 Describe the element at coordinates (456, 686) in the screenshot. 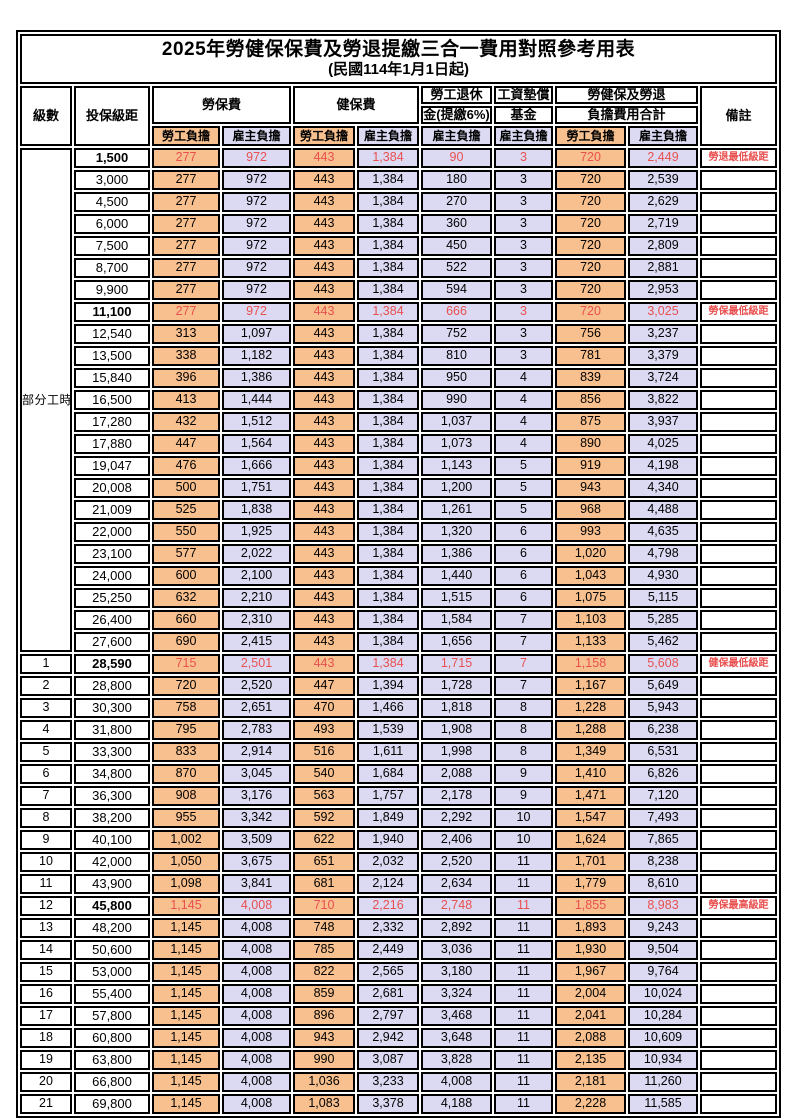

I see `value-cell: 1,728` at that location.